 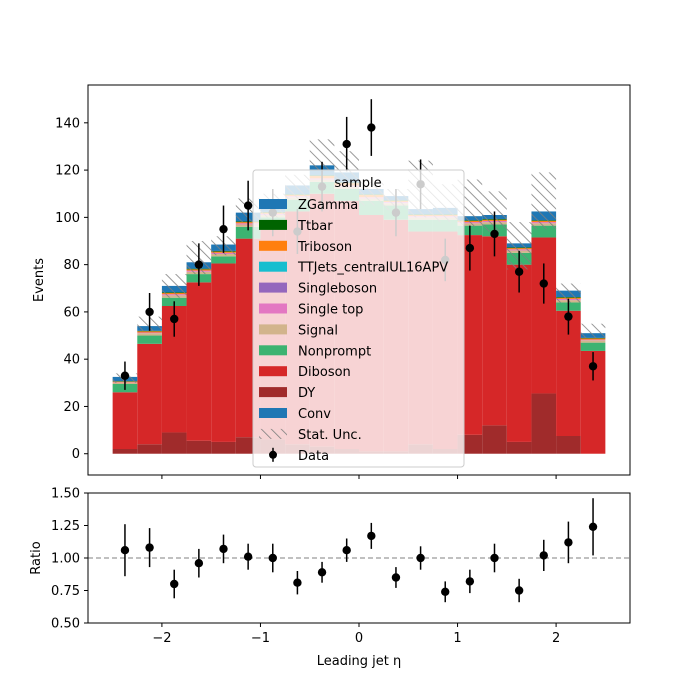 I want to click on y-tick-label: 20, so click(x=71, y=407).